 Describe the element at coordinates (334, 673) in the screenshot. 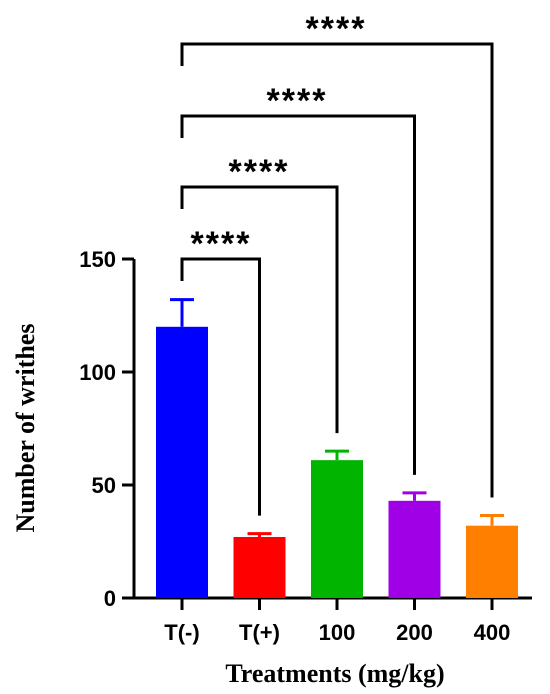

I see `x-axis-title: Treatments (mg/kg)` at that location.